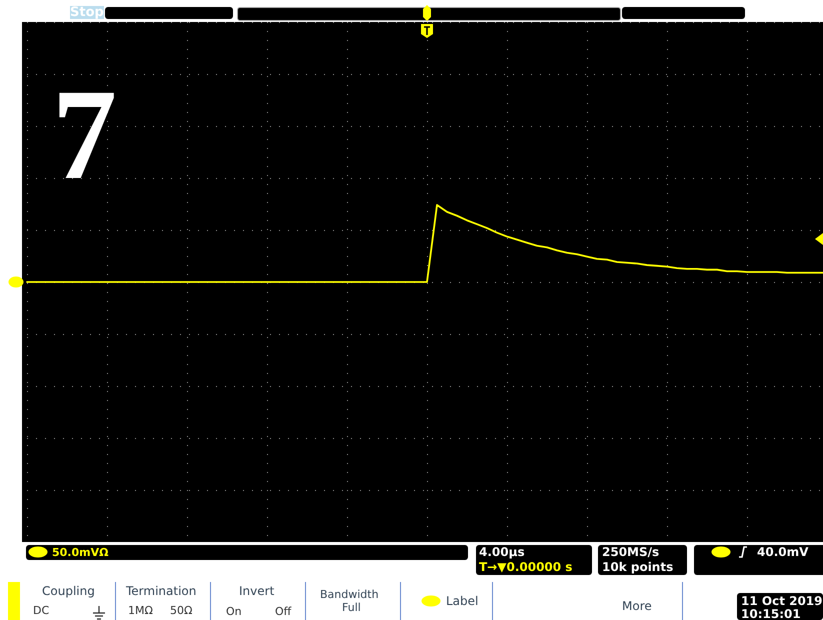  I want to click on text: 1MΩ, so click(140, 610).